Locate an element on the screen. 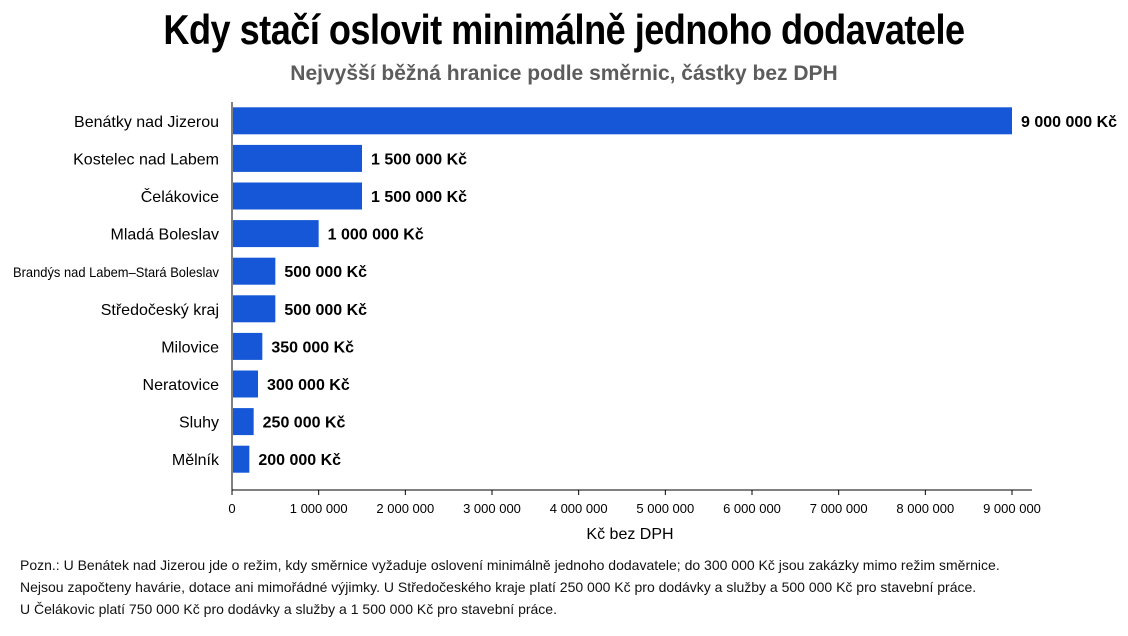  x-tick-label-0: 0 is located at coordinates (231, 508).